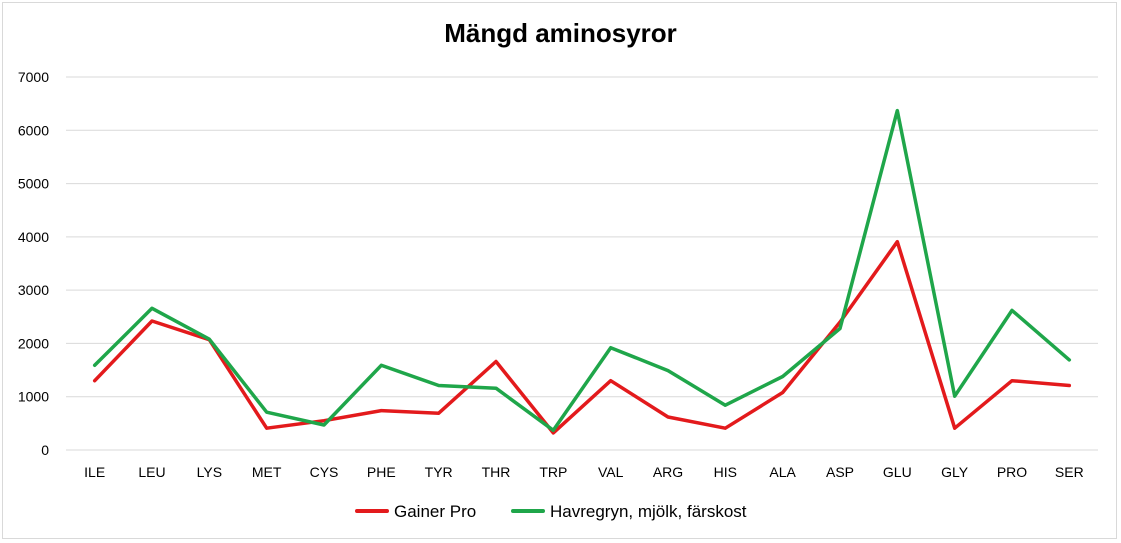 The width and height of the screenshot is (1121, 543). I want to click on x-tick-label: ASP, so click(840, 472).